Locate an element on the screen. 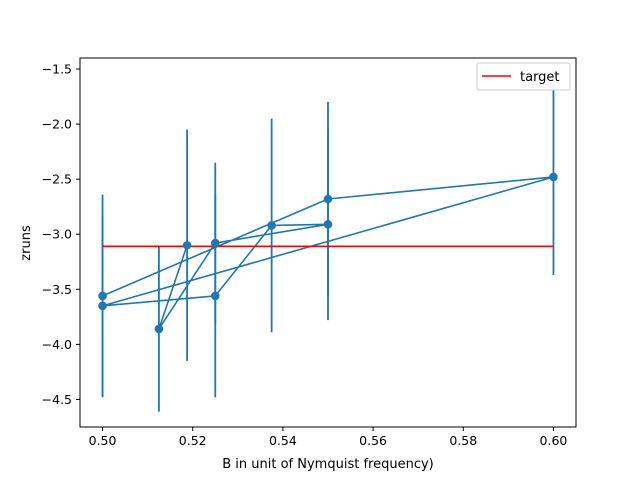 The image size is (640, 480). legend: target is located at coordinates (523, 76).